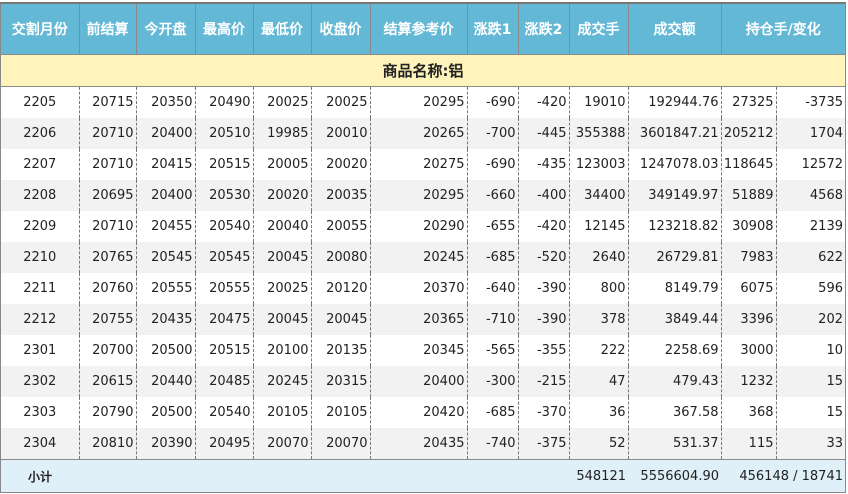 The width and height of the screenshot is (848, 494). What do you see at coordinates (749, 164) in the screenshot?
I see `table-cell: 118645` at bounding box center [749, 164].